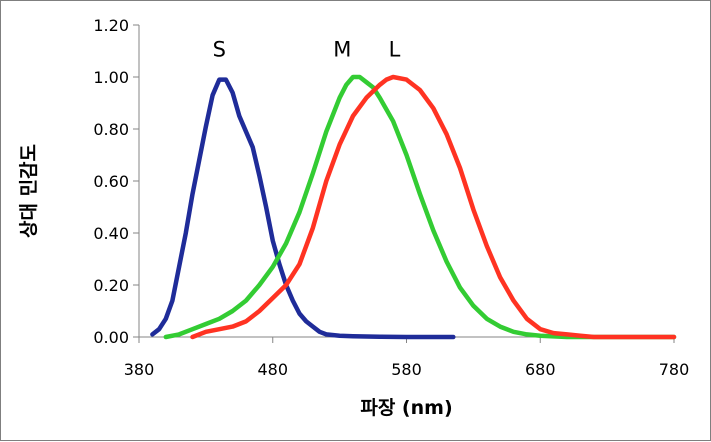  Describe the element at coordinates (407, 358) in the screenshot. I see `x-axis-ticks: 380 480 580 680 780` at that location.